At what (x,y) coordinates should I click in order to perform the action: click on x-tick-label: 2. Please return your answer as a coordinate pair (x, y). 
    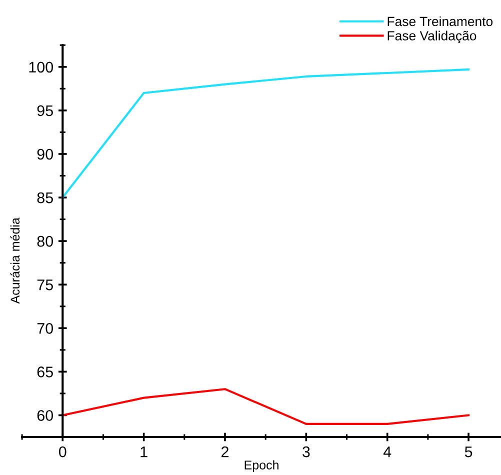
    Looking at the image, I should click on (225, 452).